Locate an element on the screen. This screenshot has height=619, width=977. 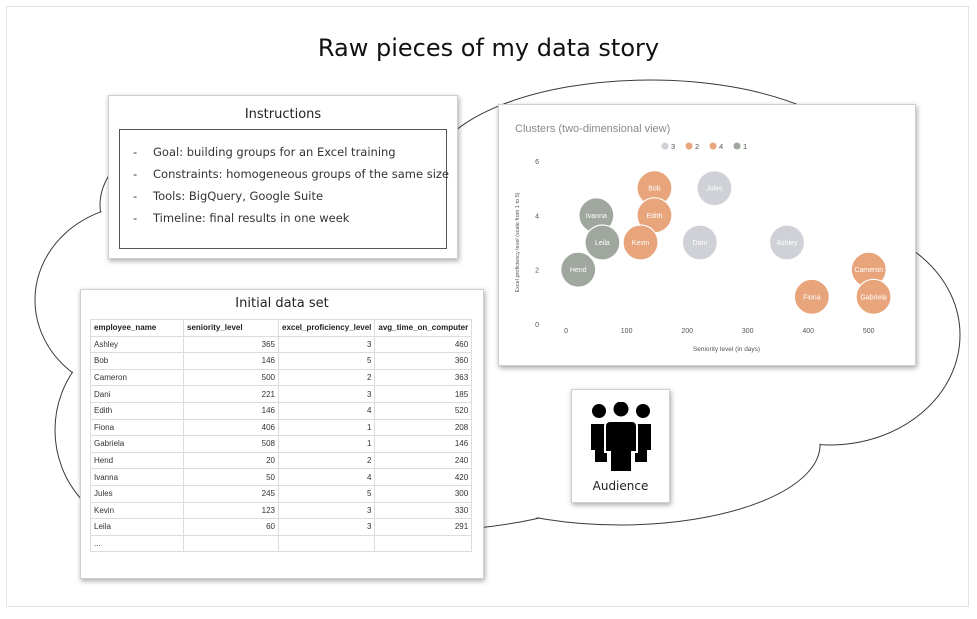
page-title: Raw pieces of my data story is located at coordinates (488, 48).